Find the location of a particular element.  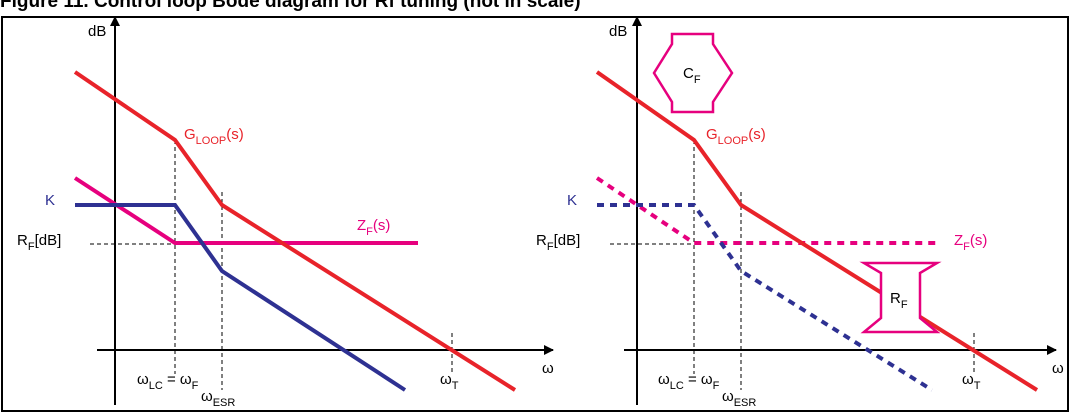

right-k-curve is located at coordinates (765, 297).